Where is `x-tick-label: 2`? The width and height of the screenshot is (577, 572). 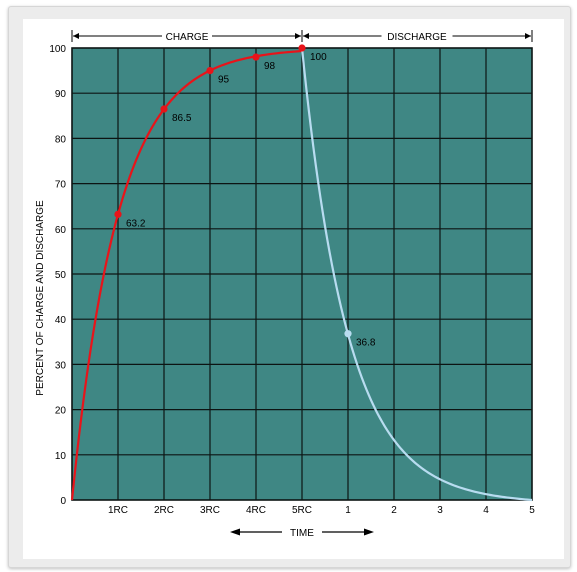
x-tick-label: 2 is located at coordinates (394, 510).